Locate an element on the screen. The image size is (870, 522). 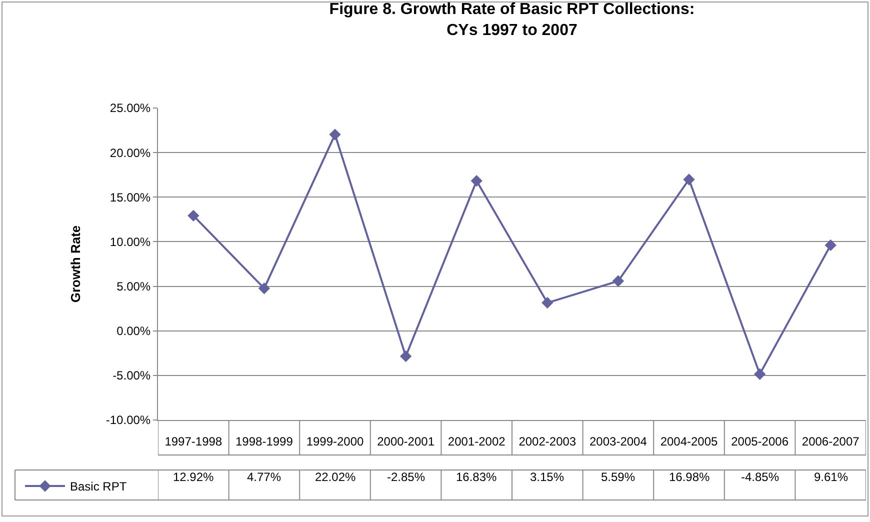
data-label: 22.02% is located at coordinates (335, 477).